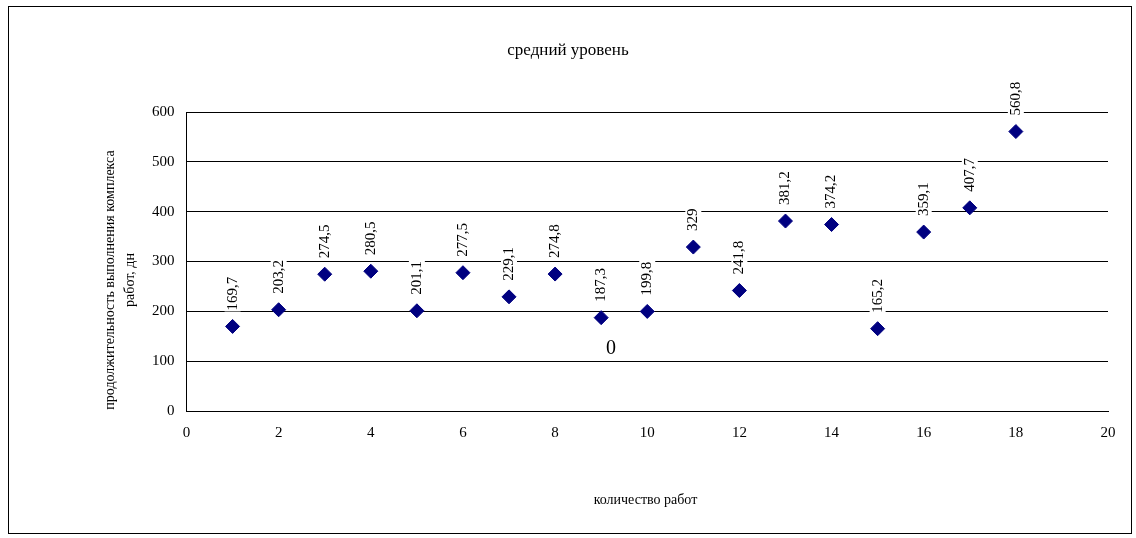 Image resolution: width=1136 pixels, height=538 pixels. Describe the element at coordinates (119, 280) in the screenshot. I see `y-axis-title: продолжительность выполнения комплекса работ, дн` at that location.